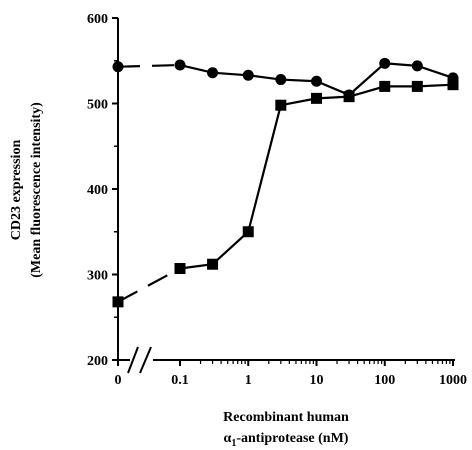  Describe the element at coordinates (118, 380) in the screenshot. I see `x-tick-label: 0` at that location.